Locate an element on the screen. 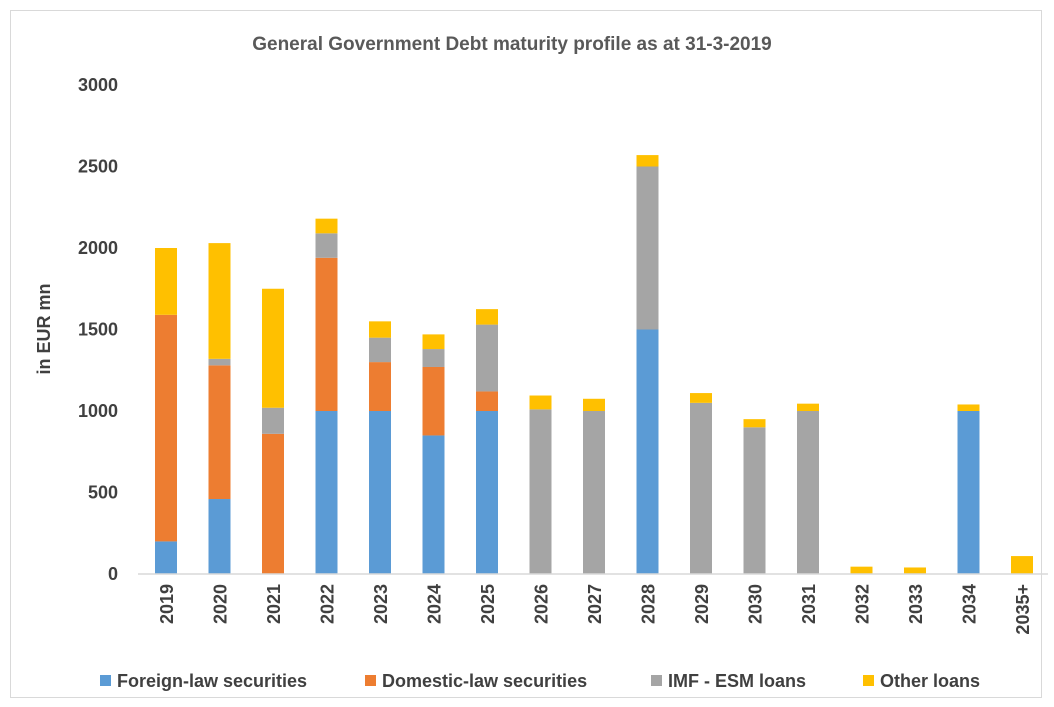 This screenshot has height=707, width=1054. bar-imf-esm-loans-2023 is located at coordinates (380, 350).